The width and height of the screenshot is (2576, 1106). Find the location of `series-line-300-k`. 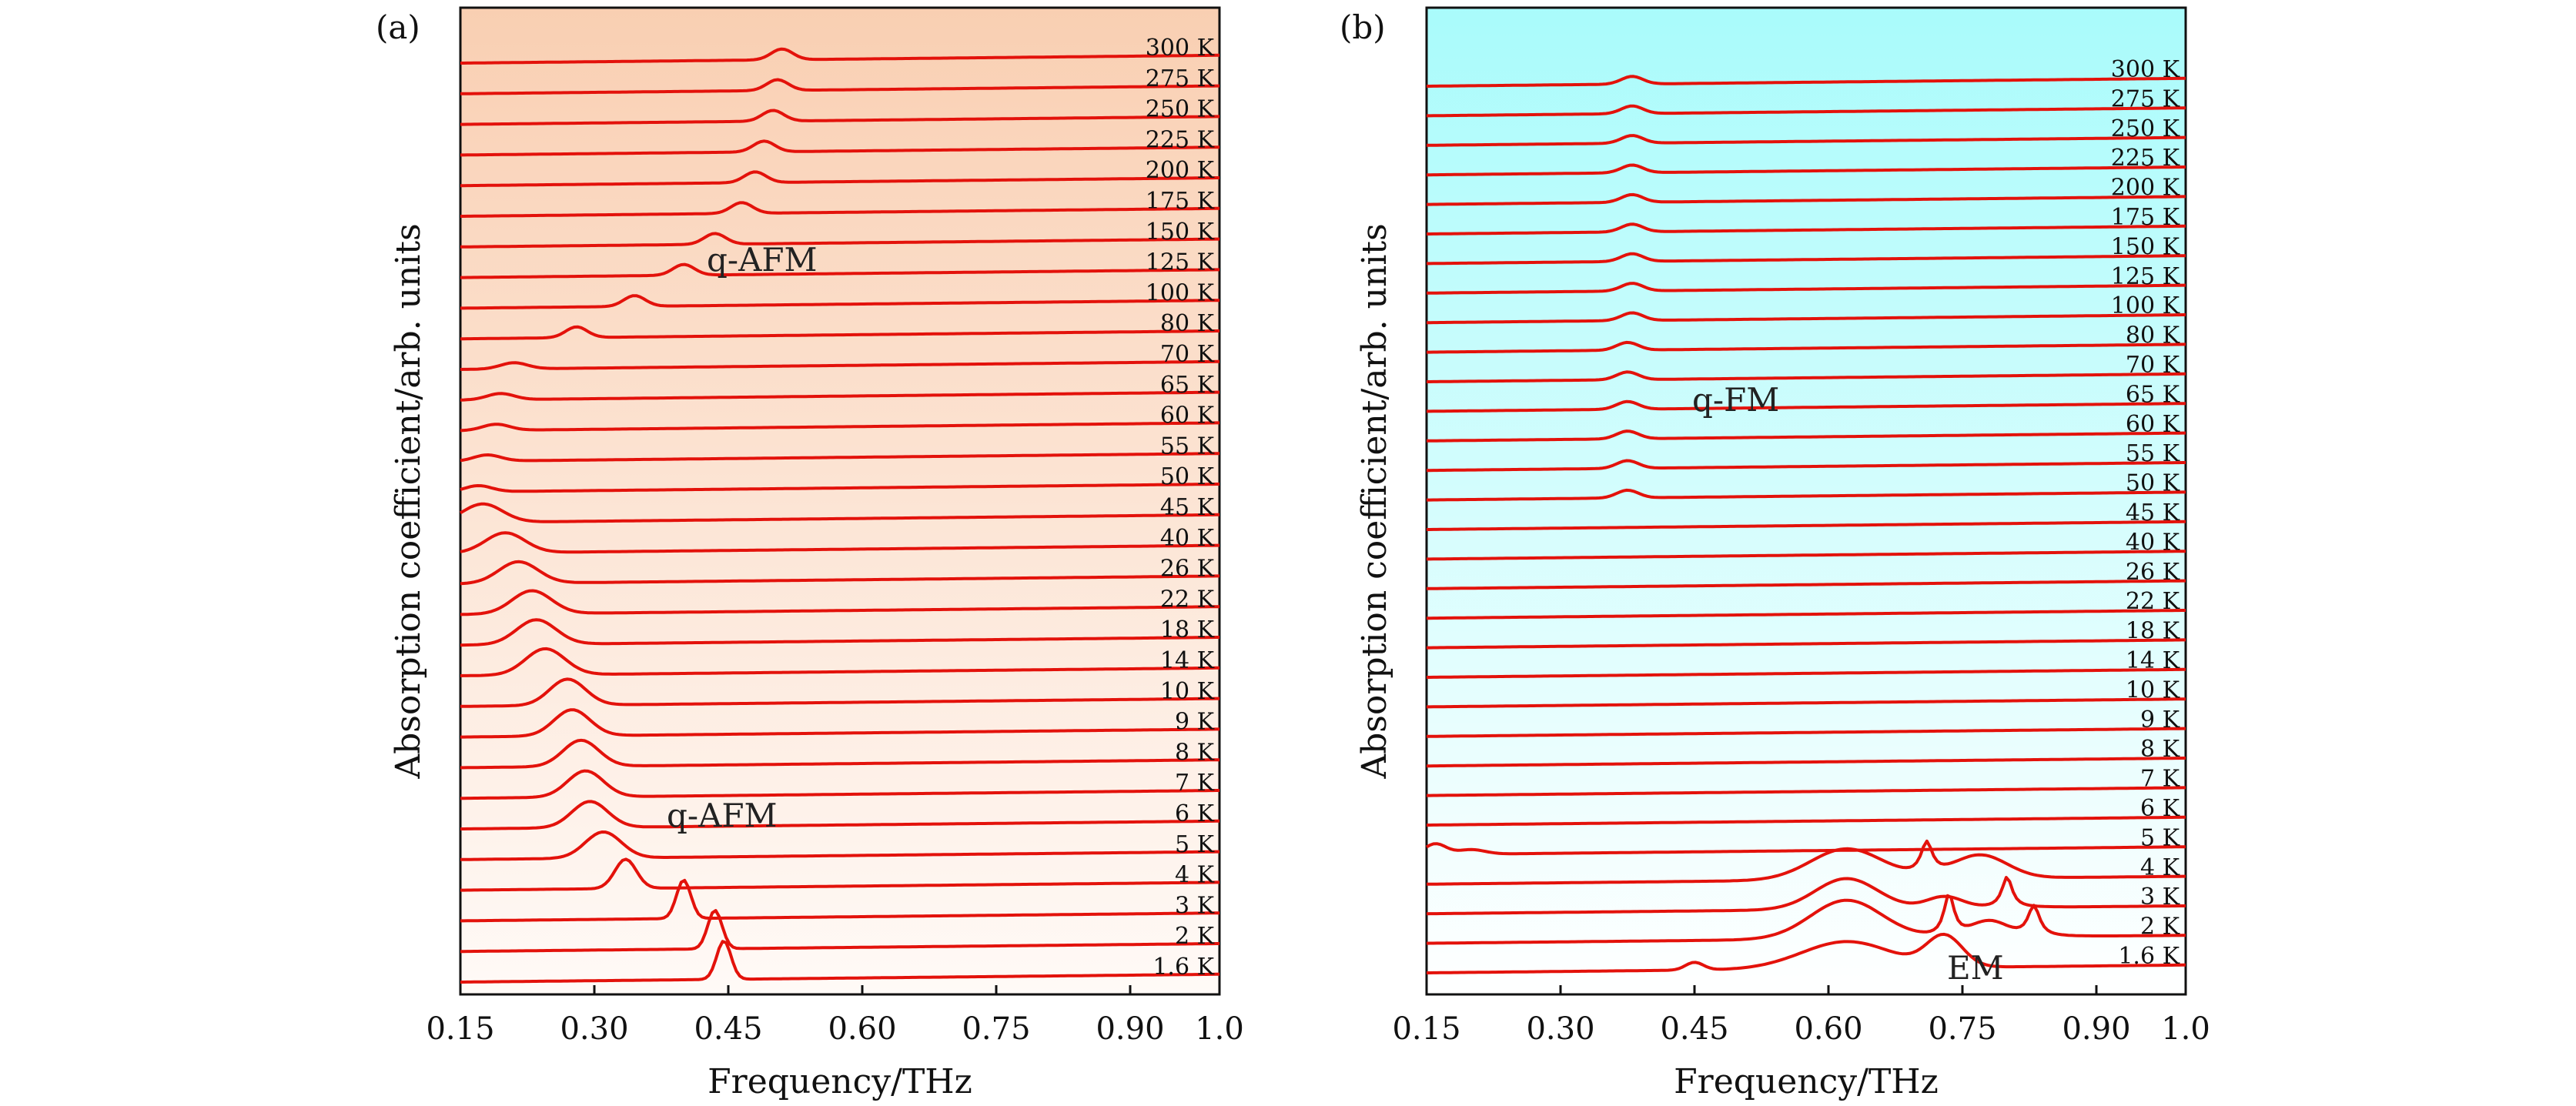

series-line-300-k is located at coordinates (1807, 81).